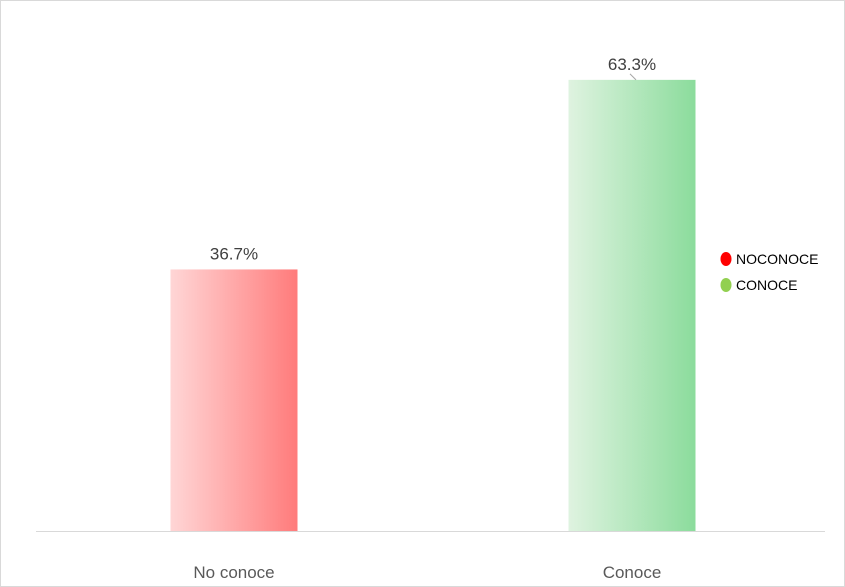 Image resolution: width=845 pixels, height=587 pixels. I want to click on legend-label: NOCONOCE, so click(777, 259).